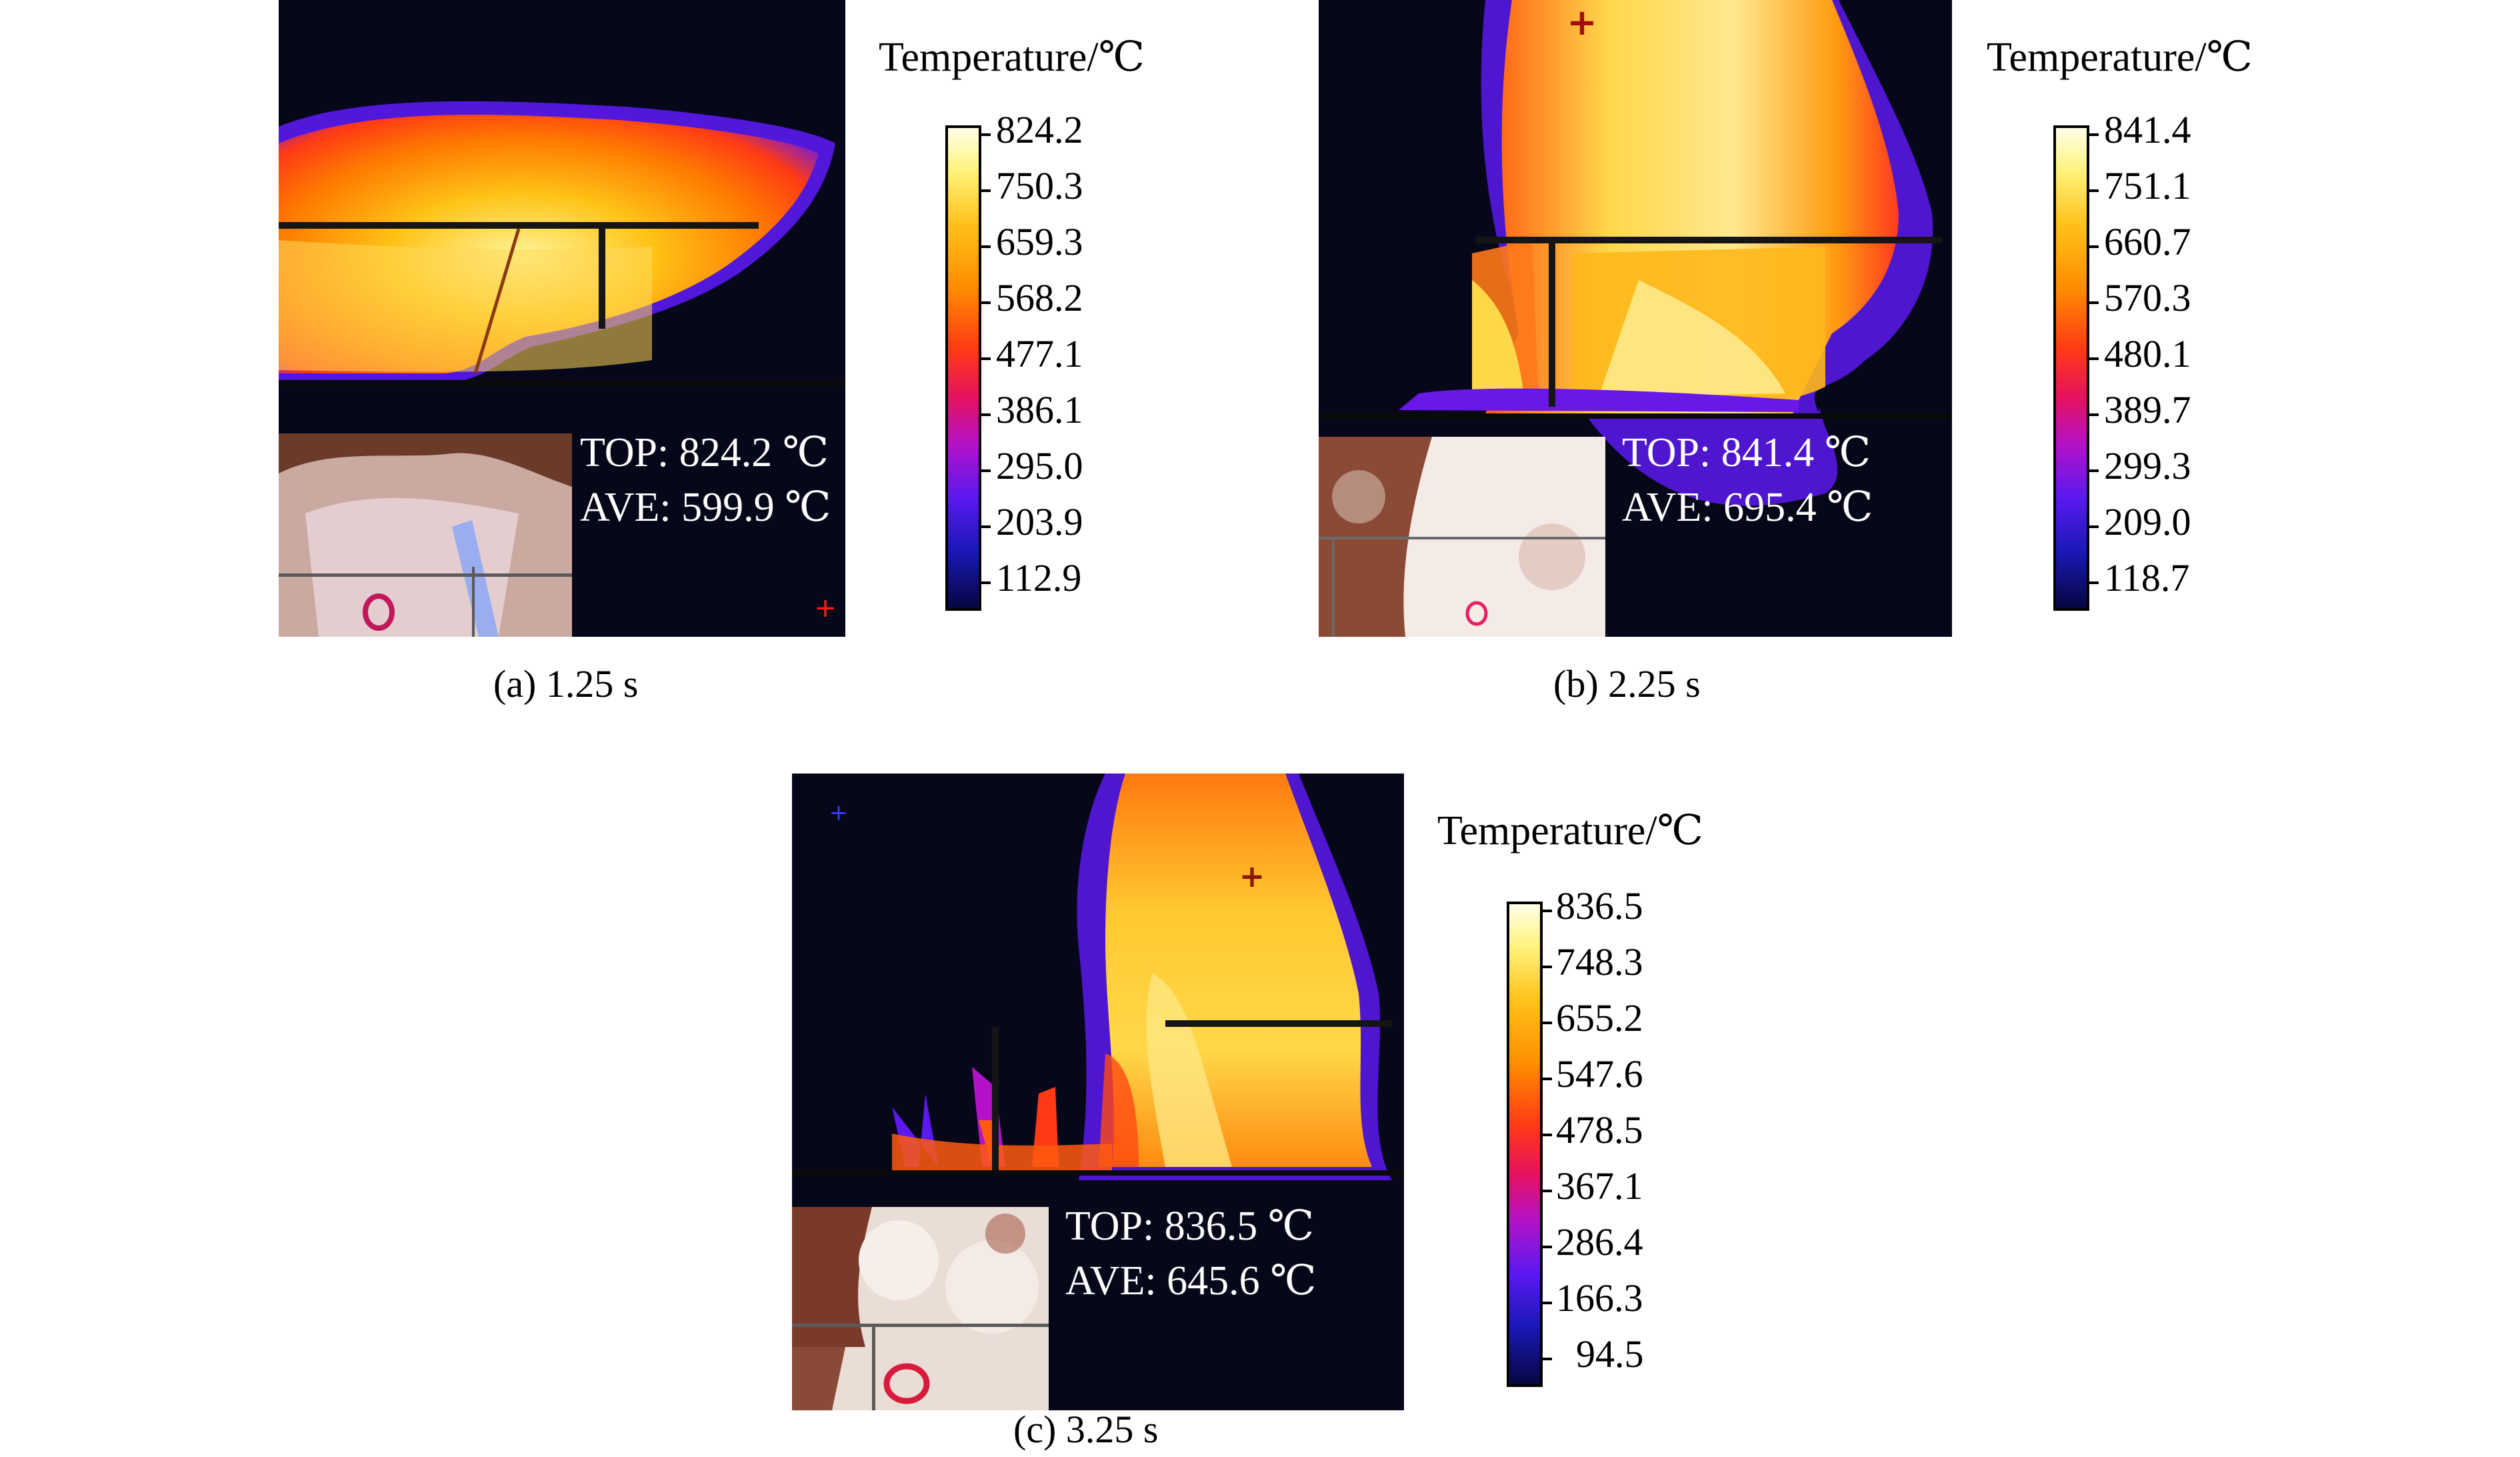 The height and width of the screenshot is (1457, 2520). What do you see at coordinates (1098, 977) in the screenshot?
I see `flame-c-graphic: + +` at bounding box center [1098, 977].